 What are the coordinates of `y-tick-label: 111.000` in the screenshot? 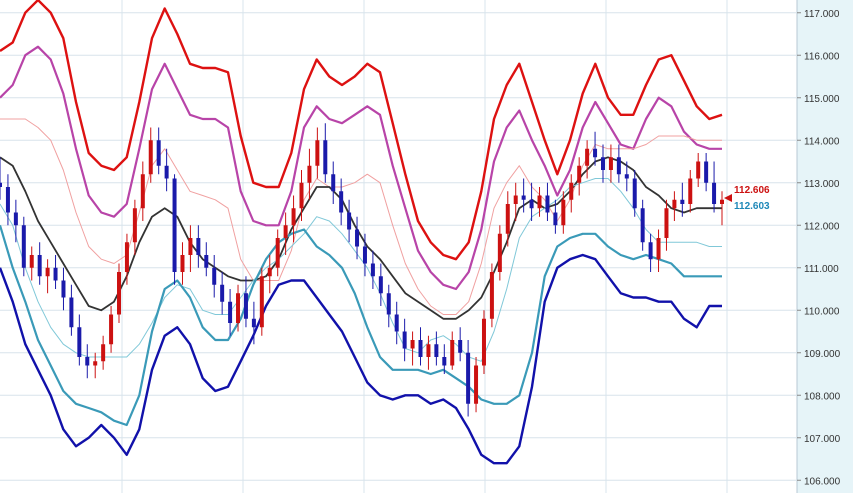 It's located at (821, 269).